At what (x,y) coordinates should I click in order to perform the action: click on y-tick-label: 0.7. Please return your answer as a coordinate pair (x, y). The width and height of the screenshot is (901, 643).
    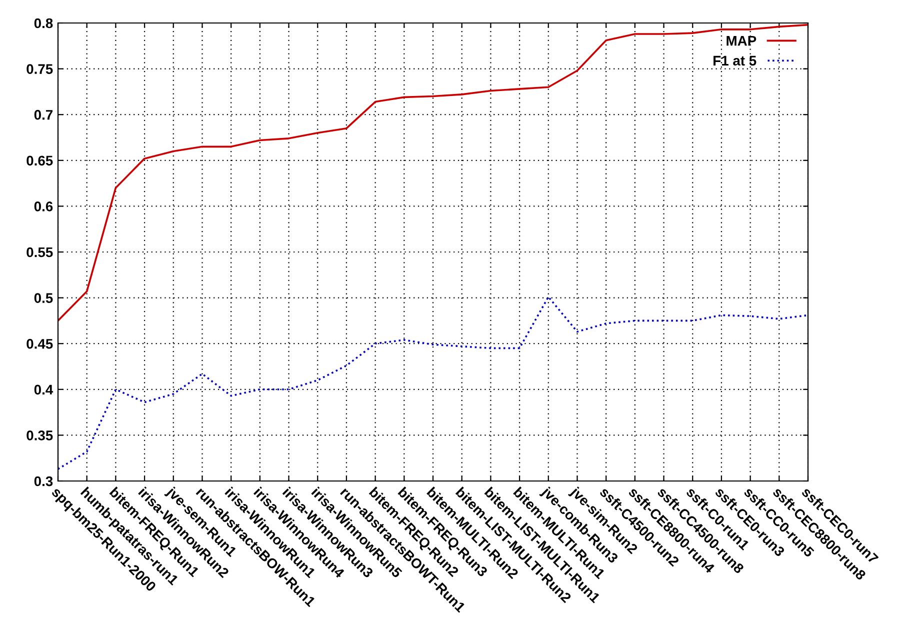
    Looking at the image, I should click on (43, 115).